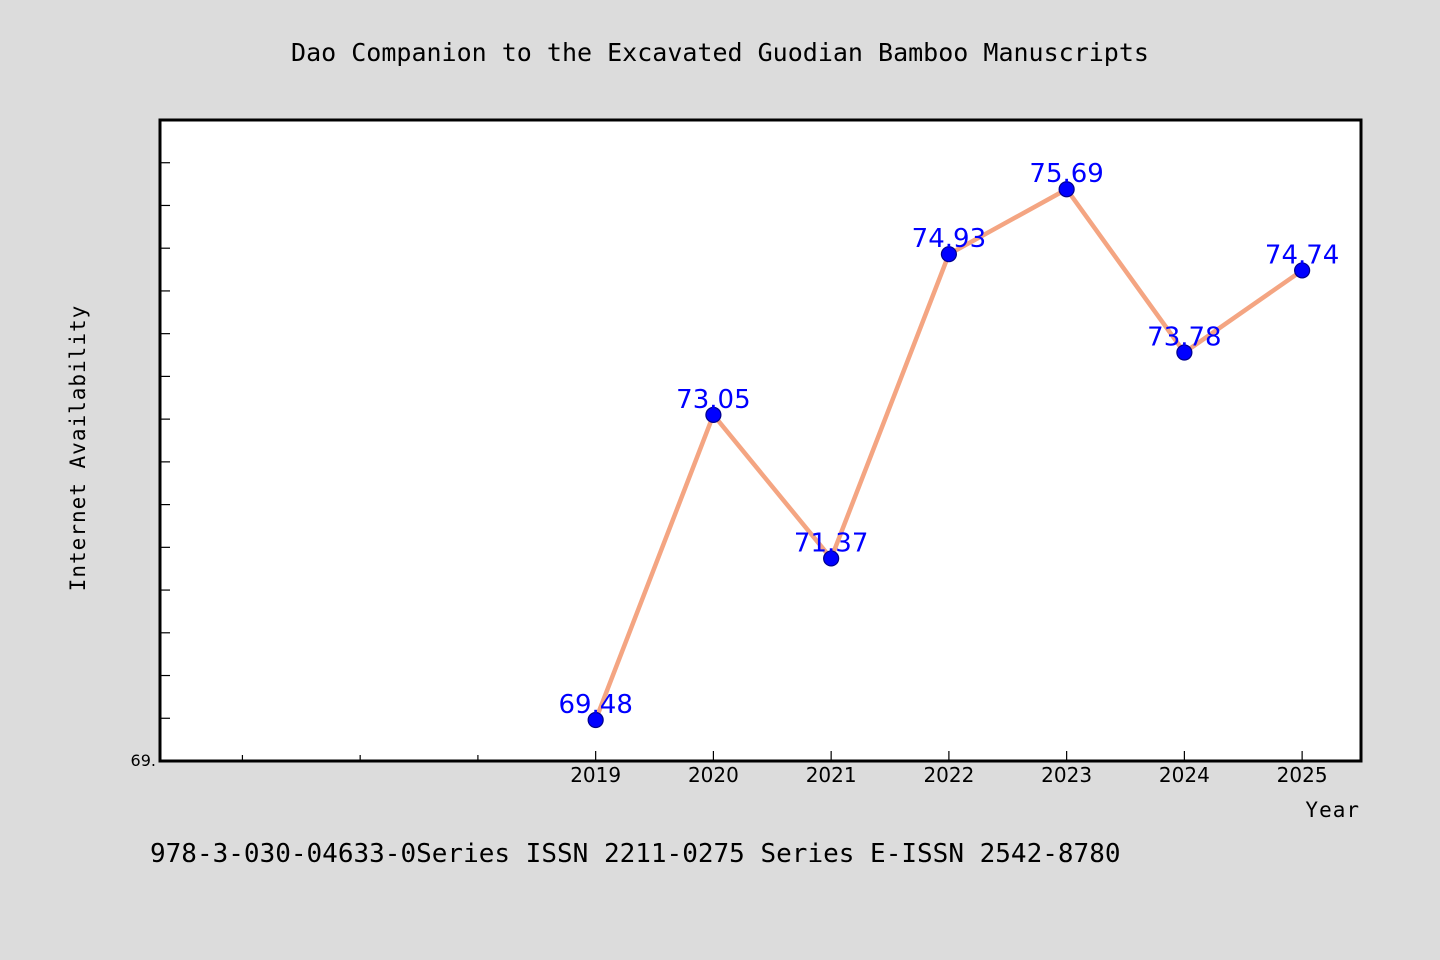 The width and height of the screenshot is (1440, 960). Describe the element at coordinates (713, 775) in the screenshot. I see `x-tick-label: 2020` at that location.